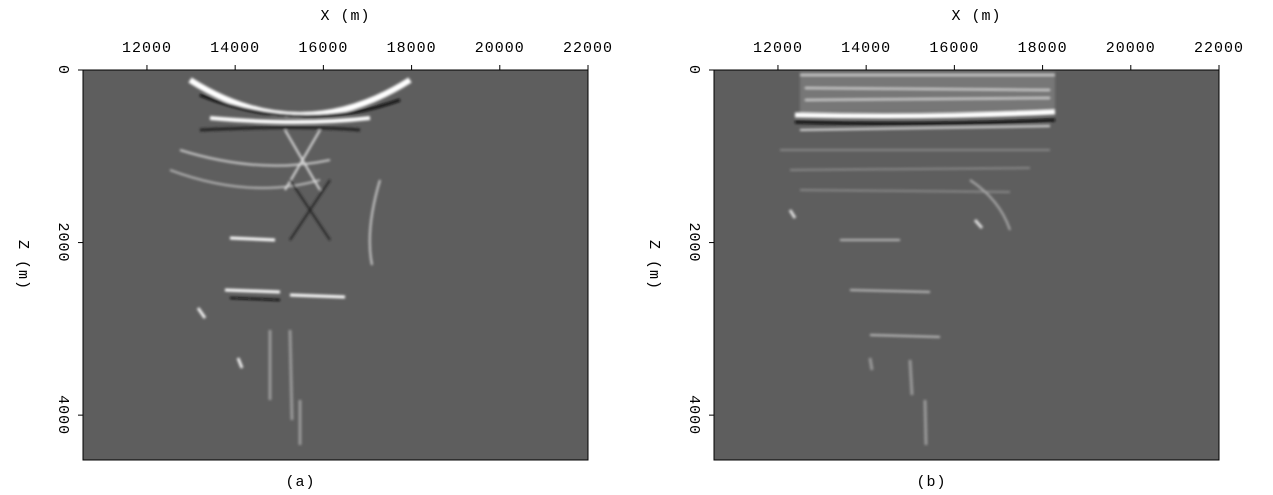 The image size is (1273, 495). Describe the element at coordinates (290, 261) in the screenshot. I see `seismic-texture` at that location.